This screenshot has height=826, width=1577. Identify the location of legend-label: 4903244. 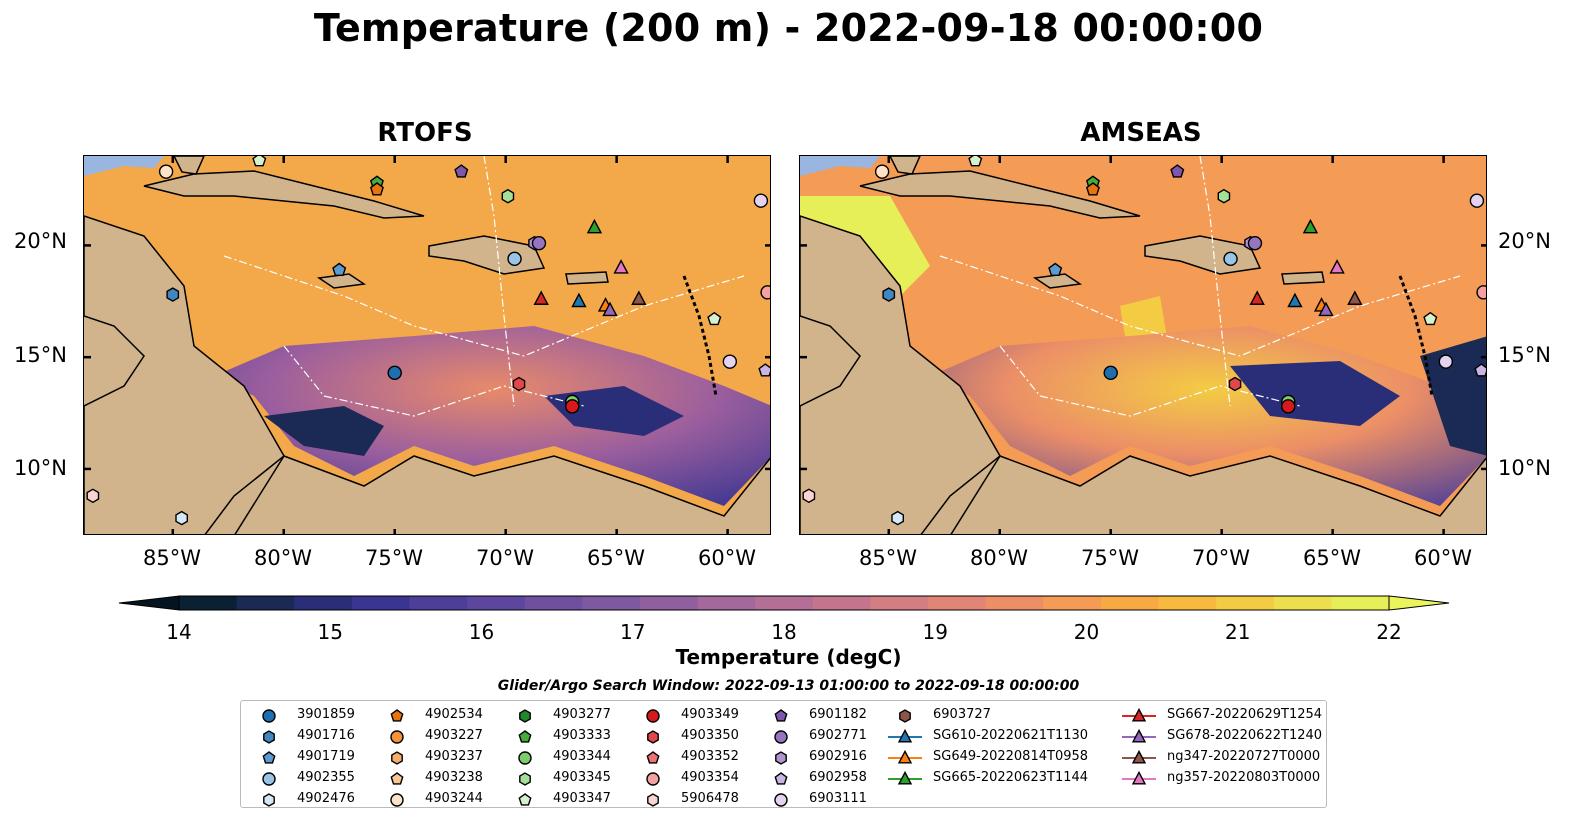
(454, 798).